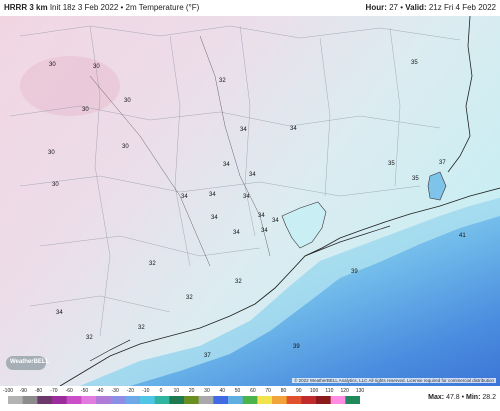  I want to click on state-border, so click(460, 94).